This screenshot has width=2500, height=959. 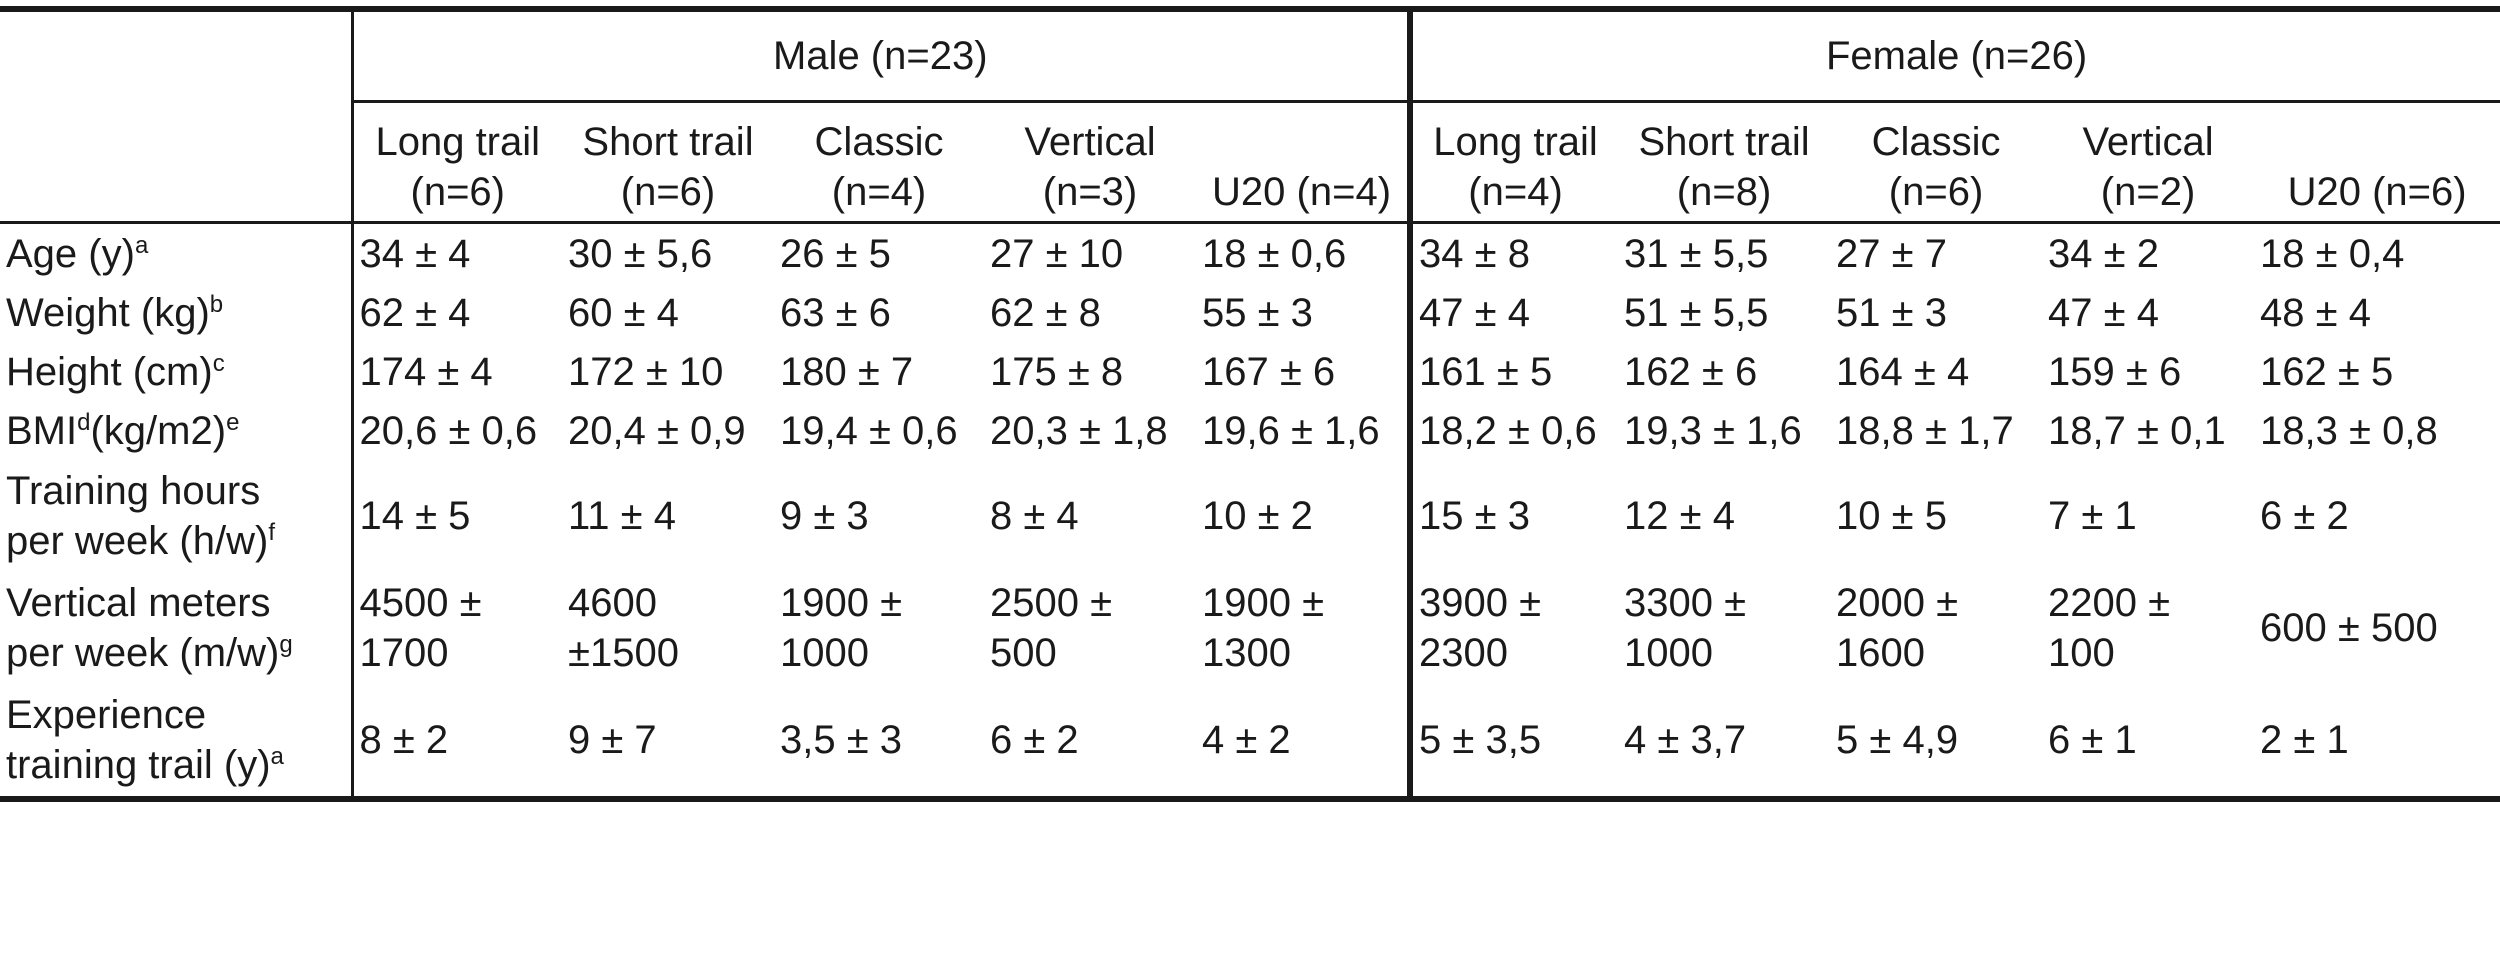 I want to click on subgroup-header: Vertical (n=2), so click(x=2148, y=162).